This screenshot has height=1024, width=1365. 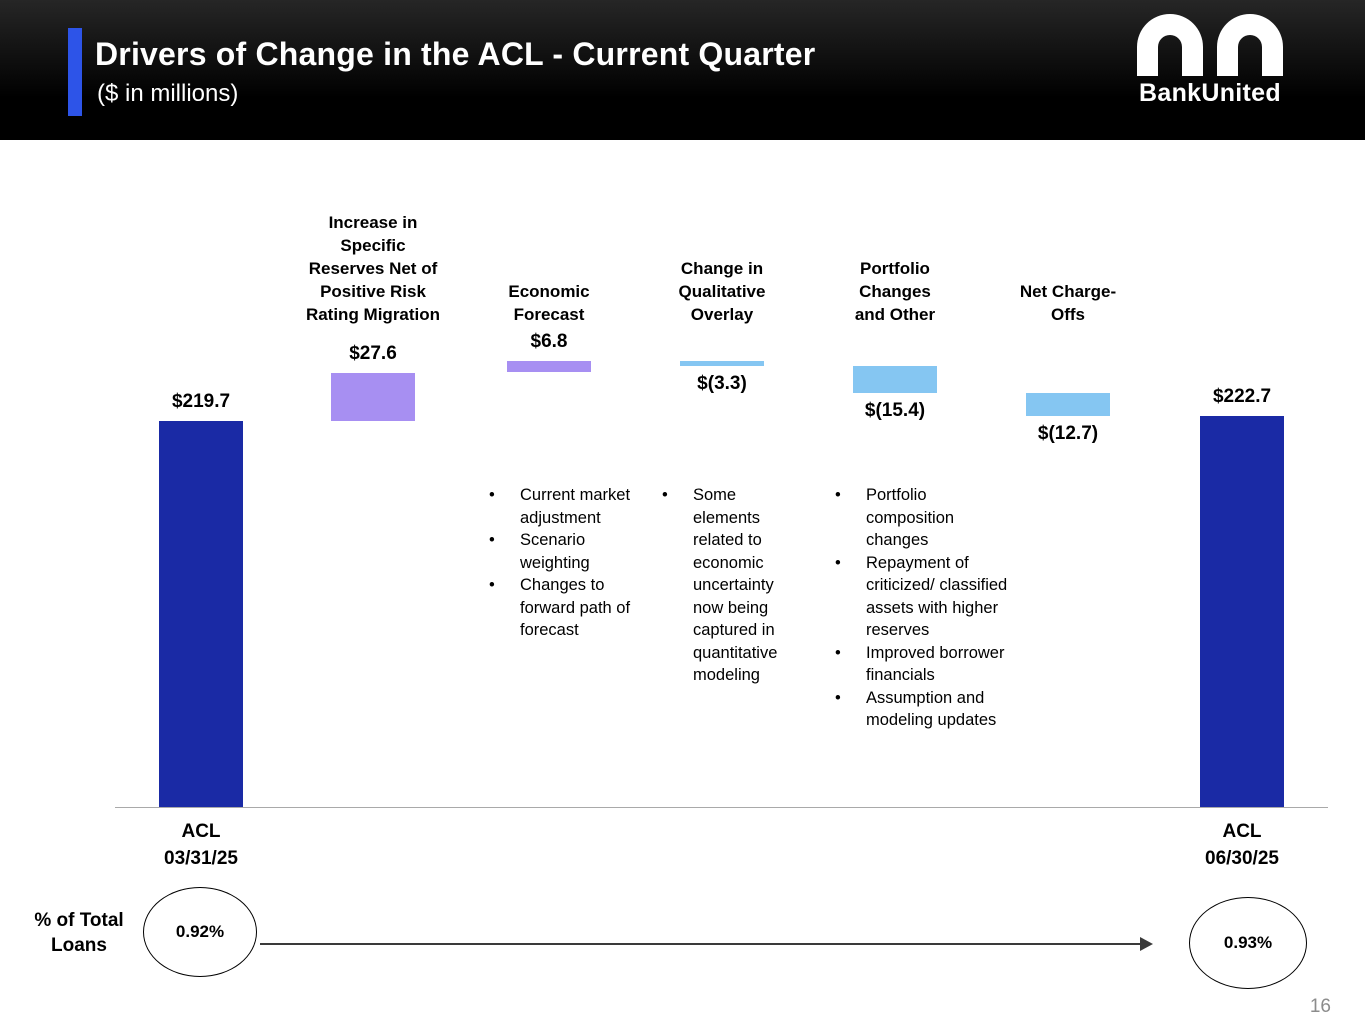 I want to click on bar-value-label: $(12.7), so click(x=1068, y=433).